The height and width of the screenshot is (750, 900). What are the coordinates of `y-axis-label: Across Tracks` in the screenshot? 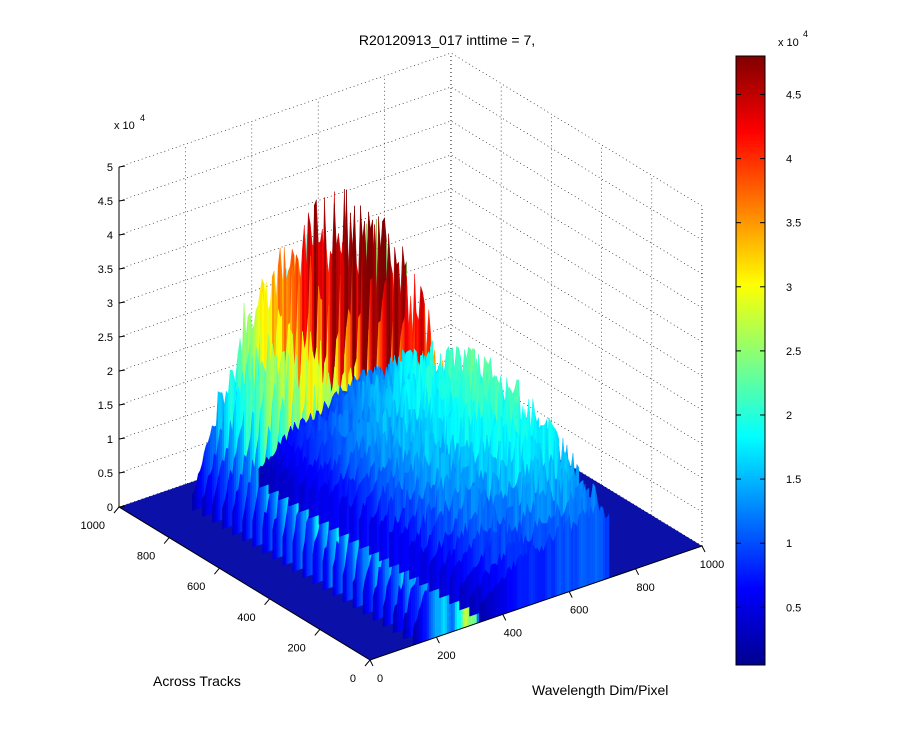 It's located at (197, 681).